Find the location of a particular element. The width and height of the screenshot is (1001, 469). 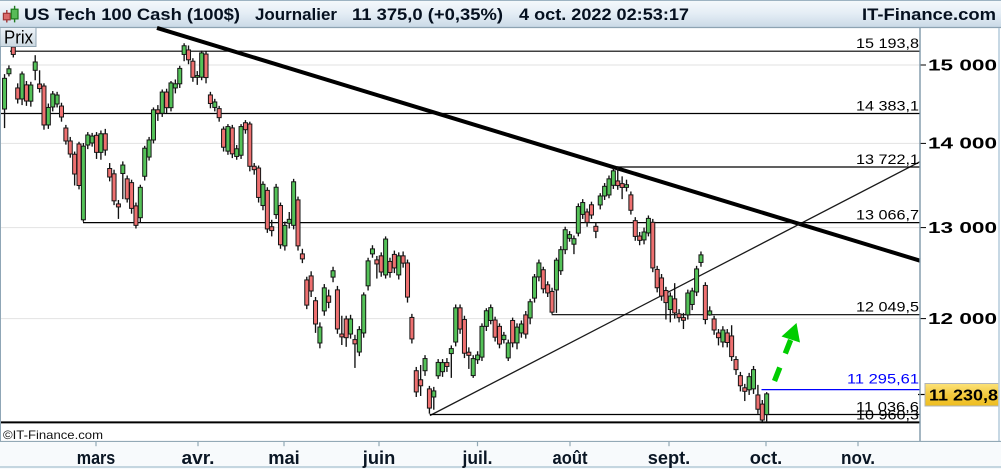

svg-text: 15 000 is located at coordinates (962, 65).